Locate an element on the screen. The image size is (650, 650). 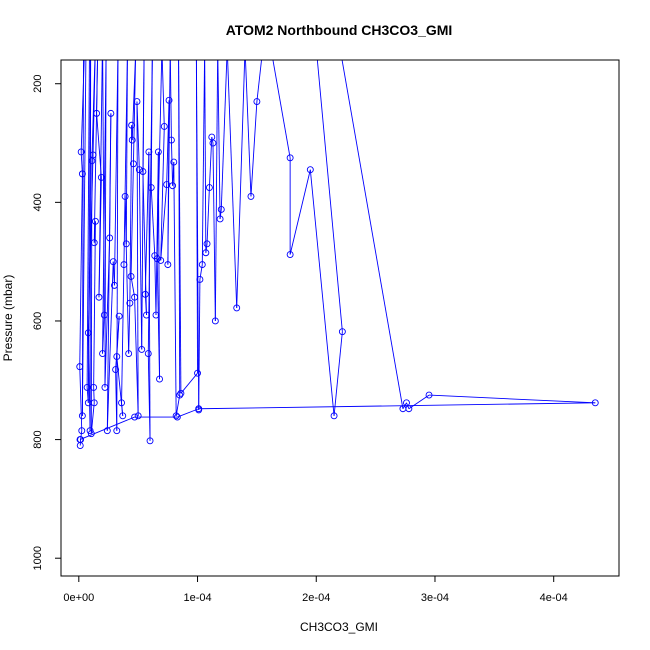
x-tick-label: 3e-04 is located at coordinates (435, 598).